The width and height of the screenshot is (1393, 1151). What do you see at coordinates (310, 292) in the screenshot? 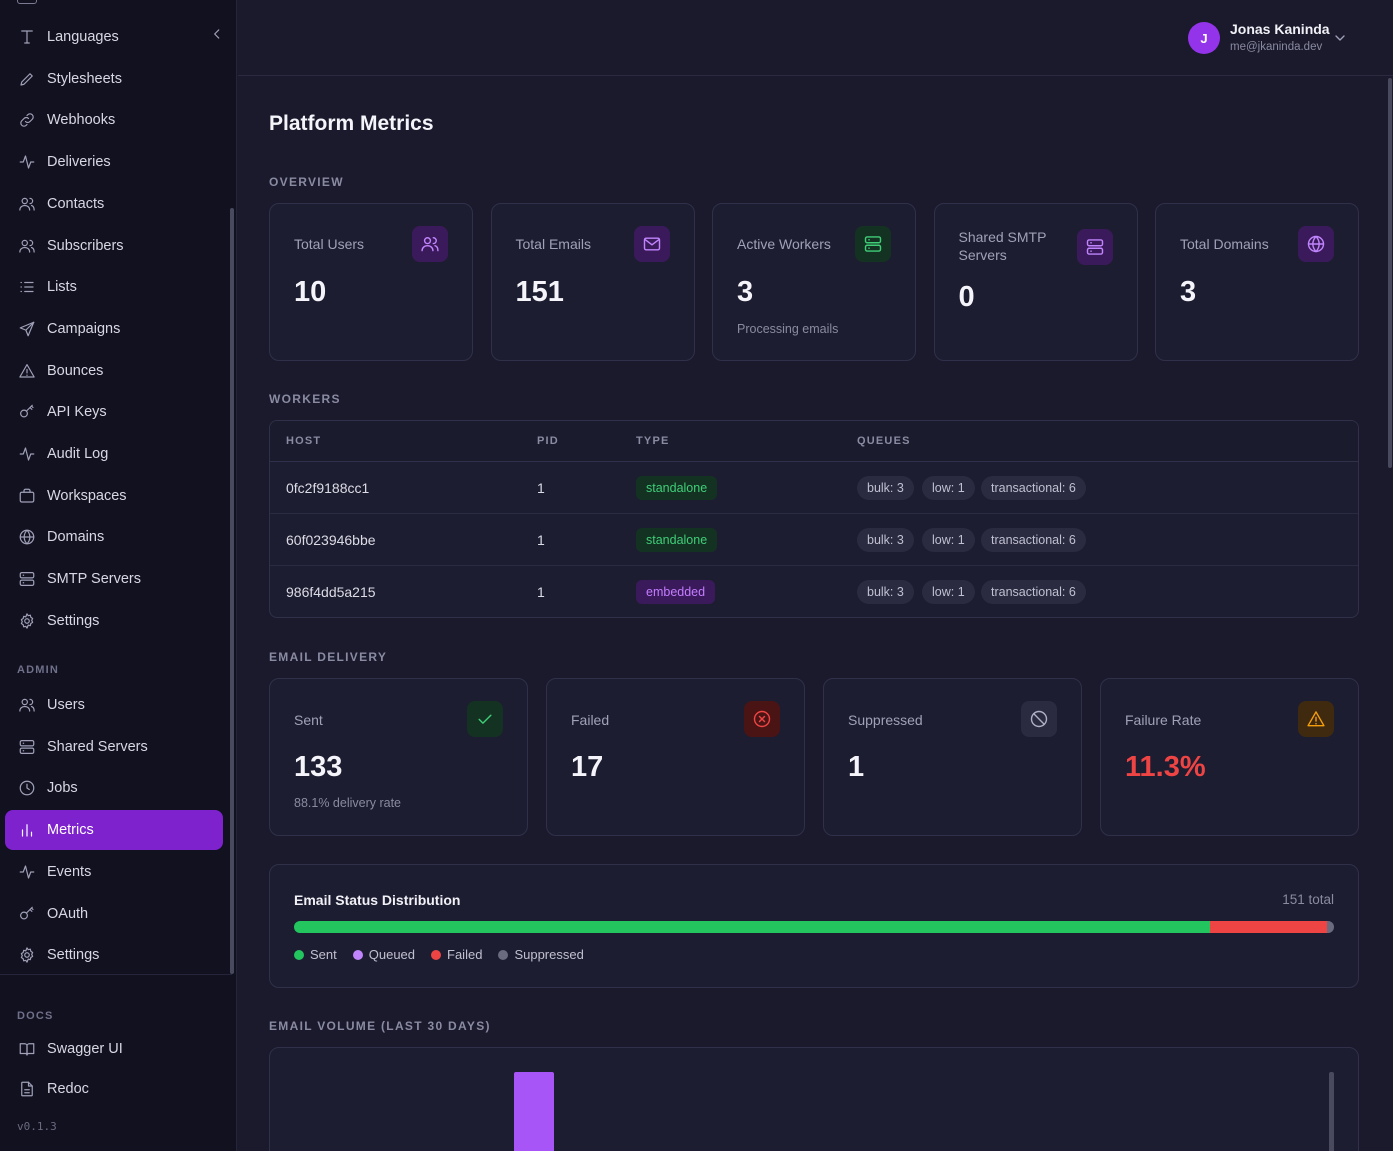
I see `stat-value: 10` at bounding box center [310, 292].